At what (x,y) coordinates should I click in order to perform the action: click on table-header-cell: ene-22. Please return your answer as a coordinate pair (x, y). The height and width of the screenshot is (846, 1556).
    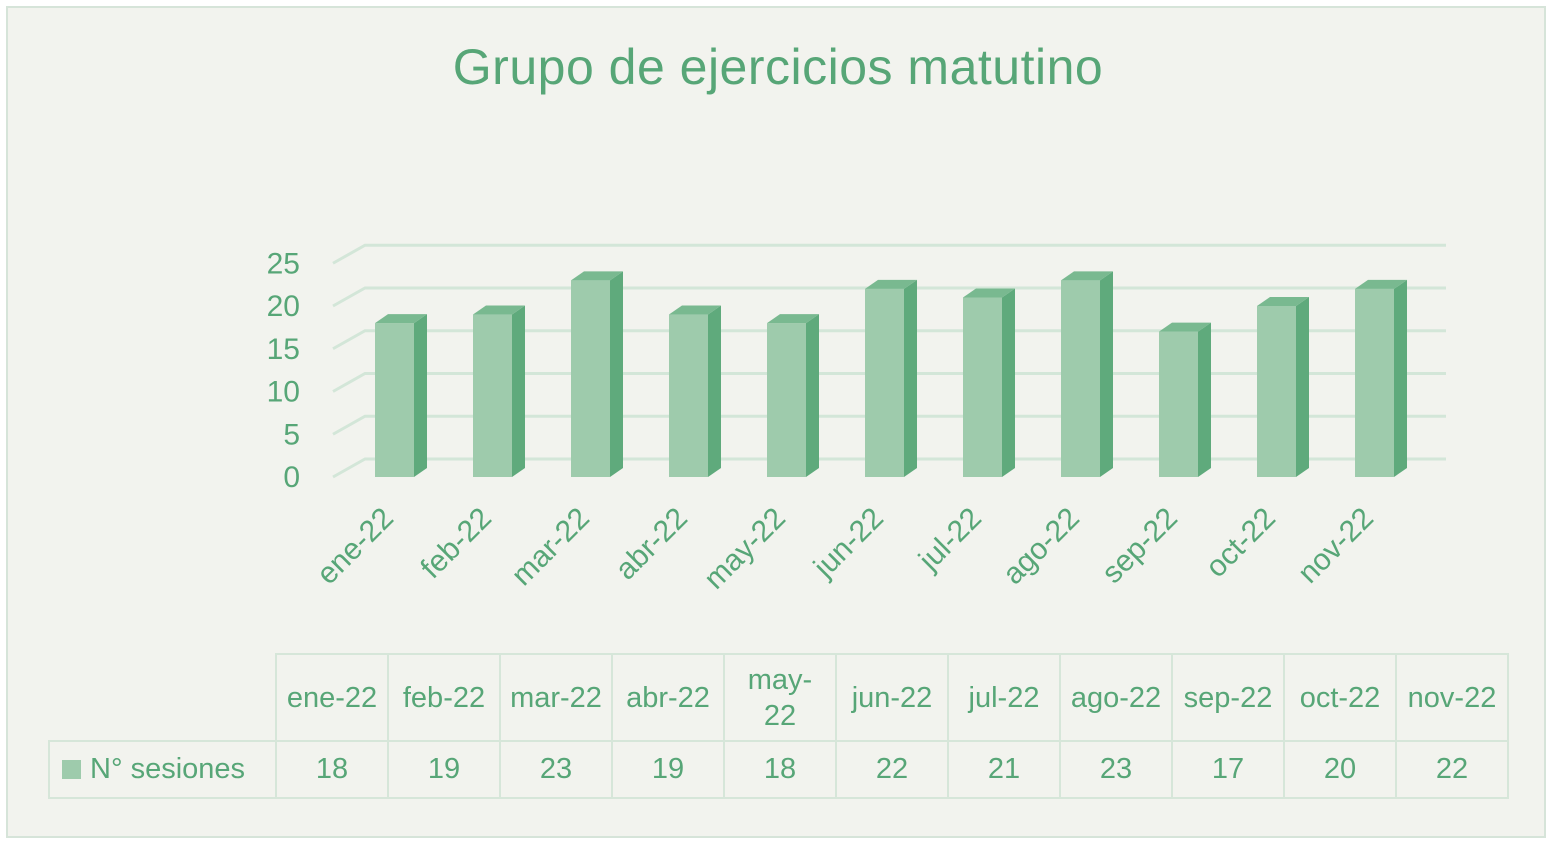
    Looking at the image, I should click on (332, 697).